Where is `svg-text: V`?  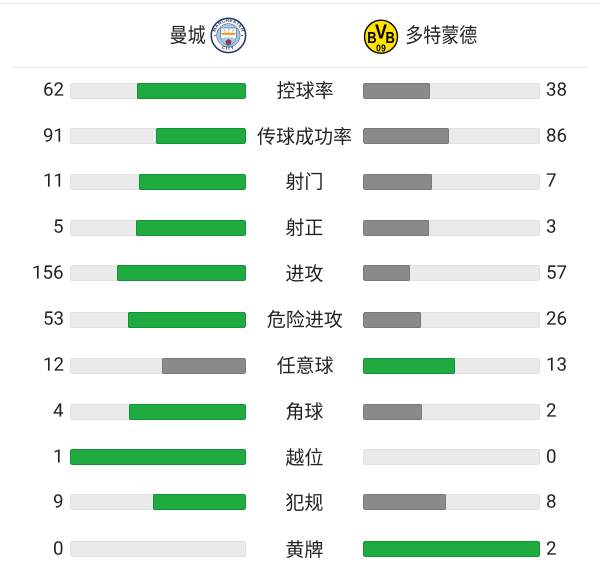
svg-text: V is located at coordinates (381, 32).